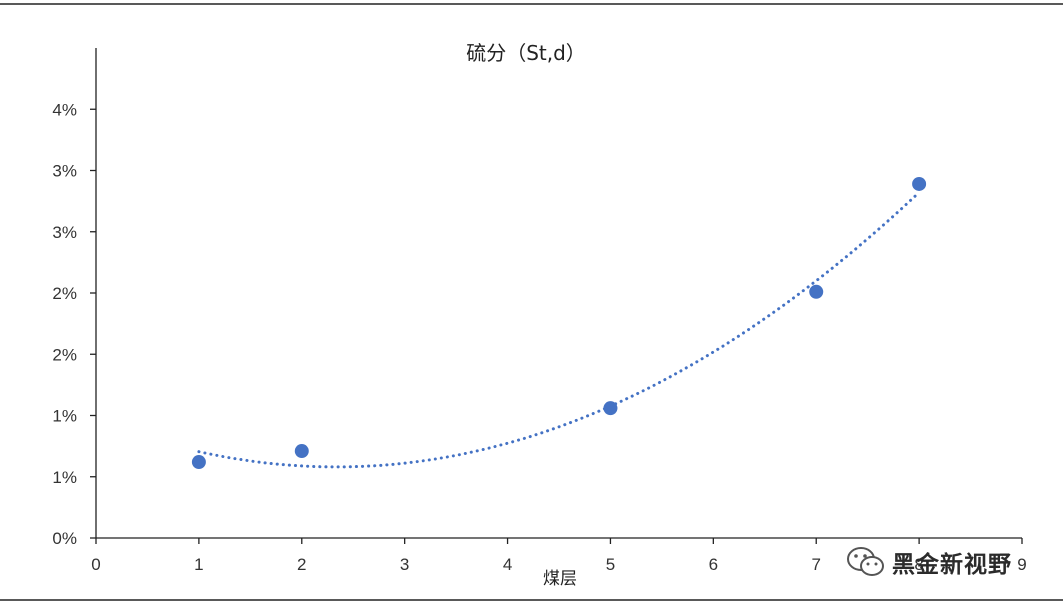 Image resolution: width=1063 pixels, height=607 pixels. Describe the element at coordinates (404, 564) in the screenshot. I see `x-tick-label: 3` at that location.